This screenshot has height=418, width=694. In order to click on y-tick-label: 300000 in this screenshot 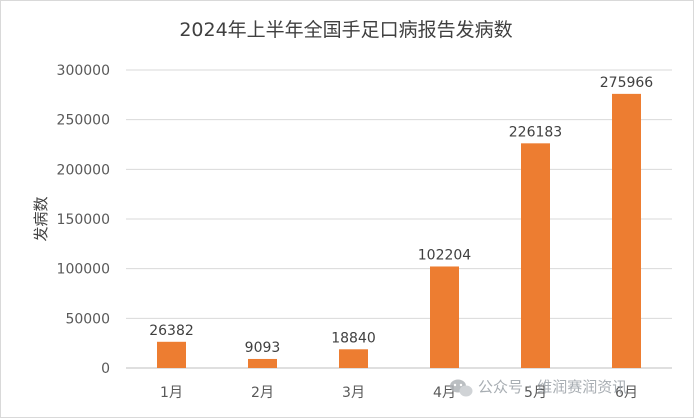, I will do `click(83, 71)`.